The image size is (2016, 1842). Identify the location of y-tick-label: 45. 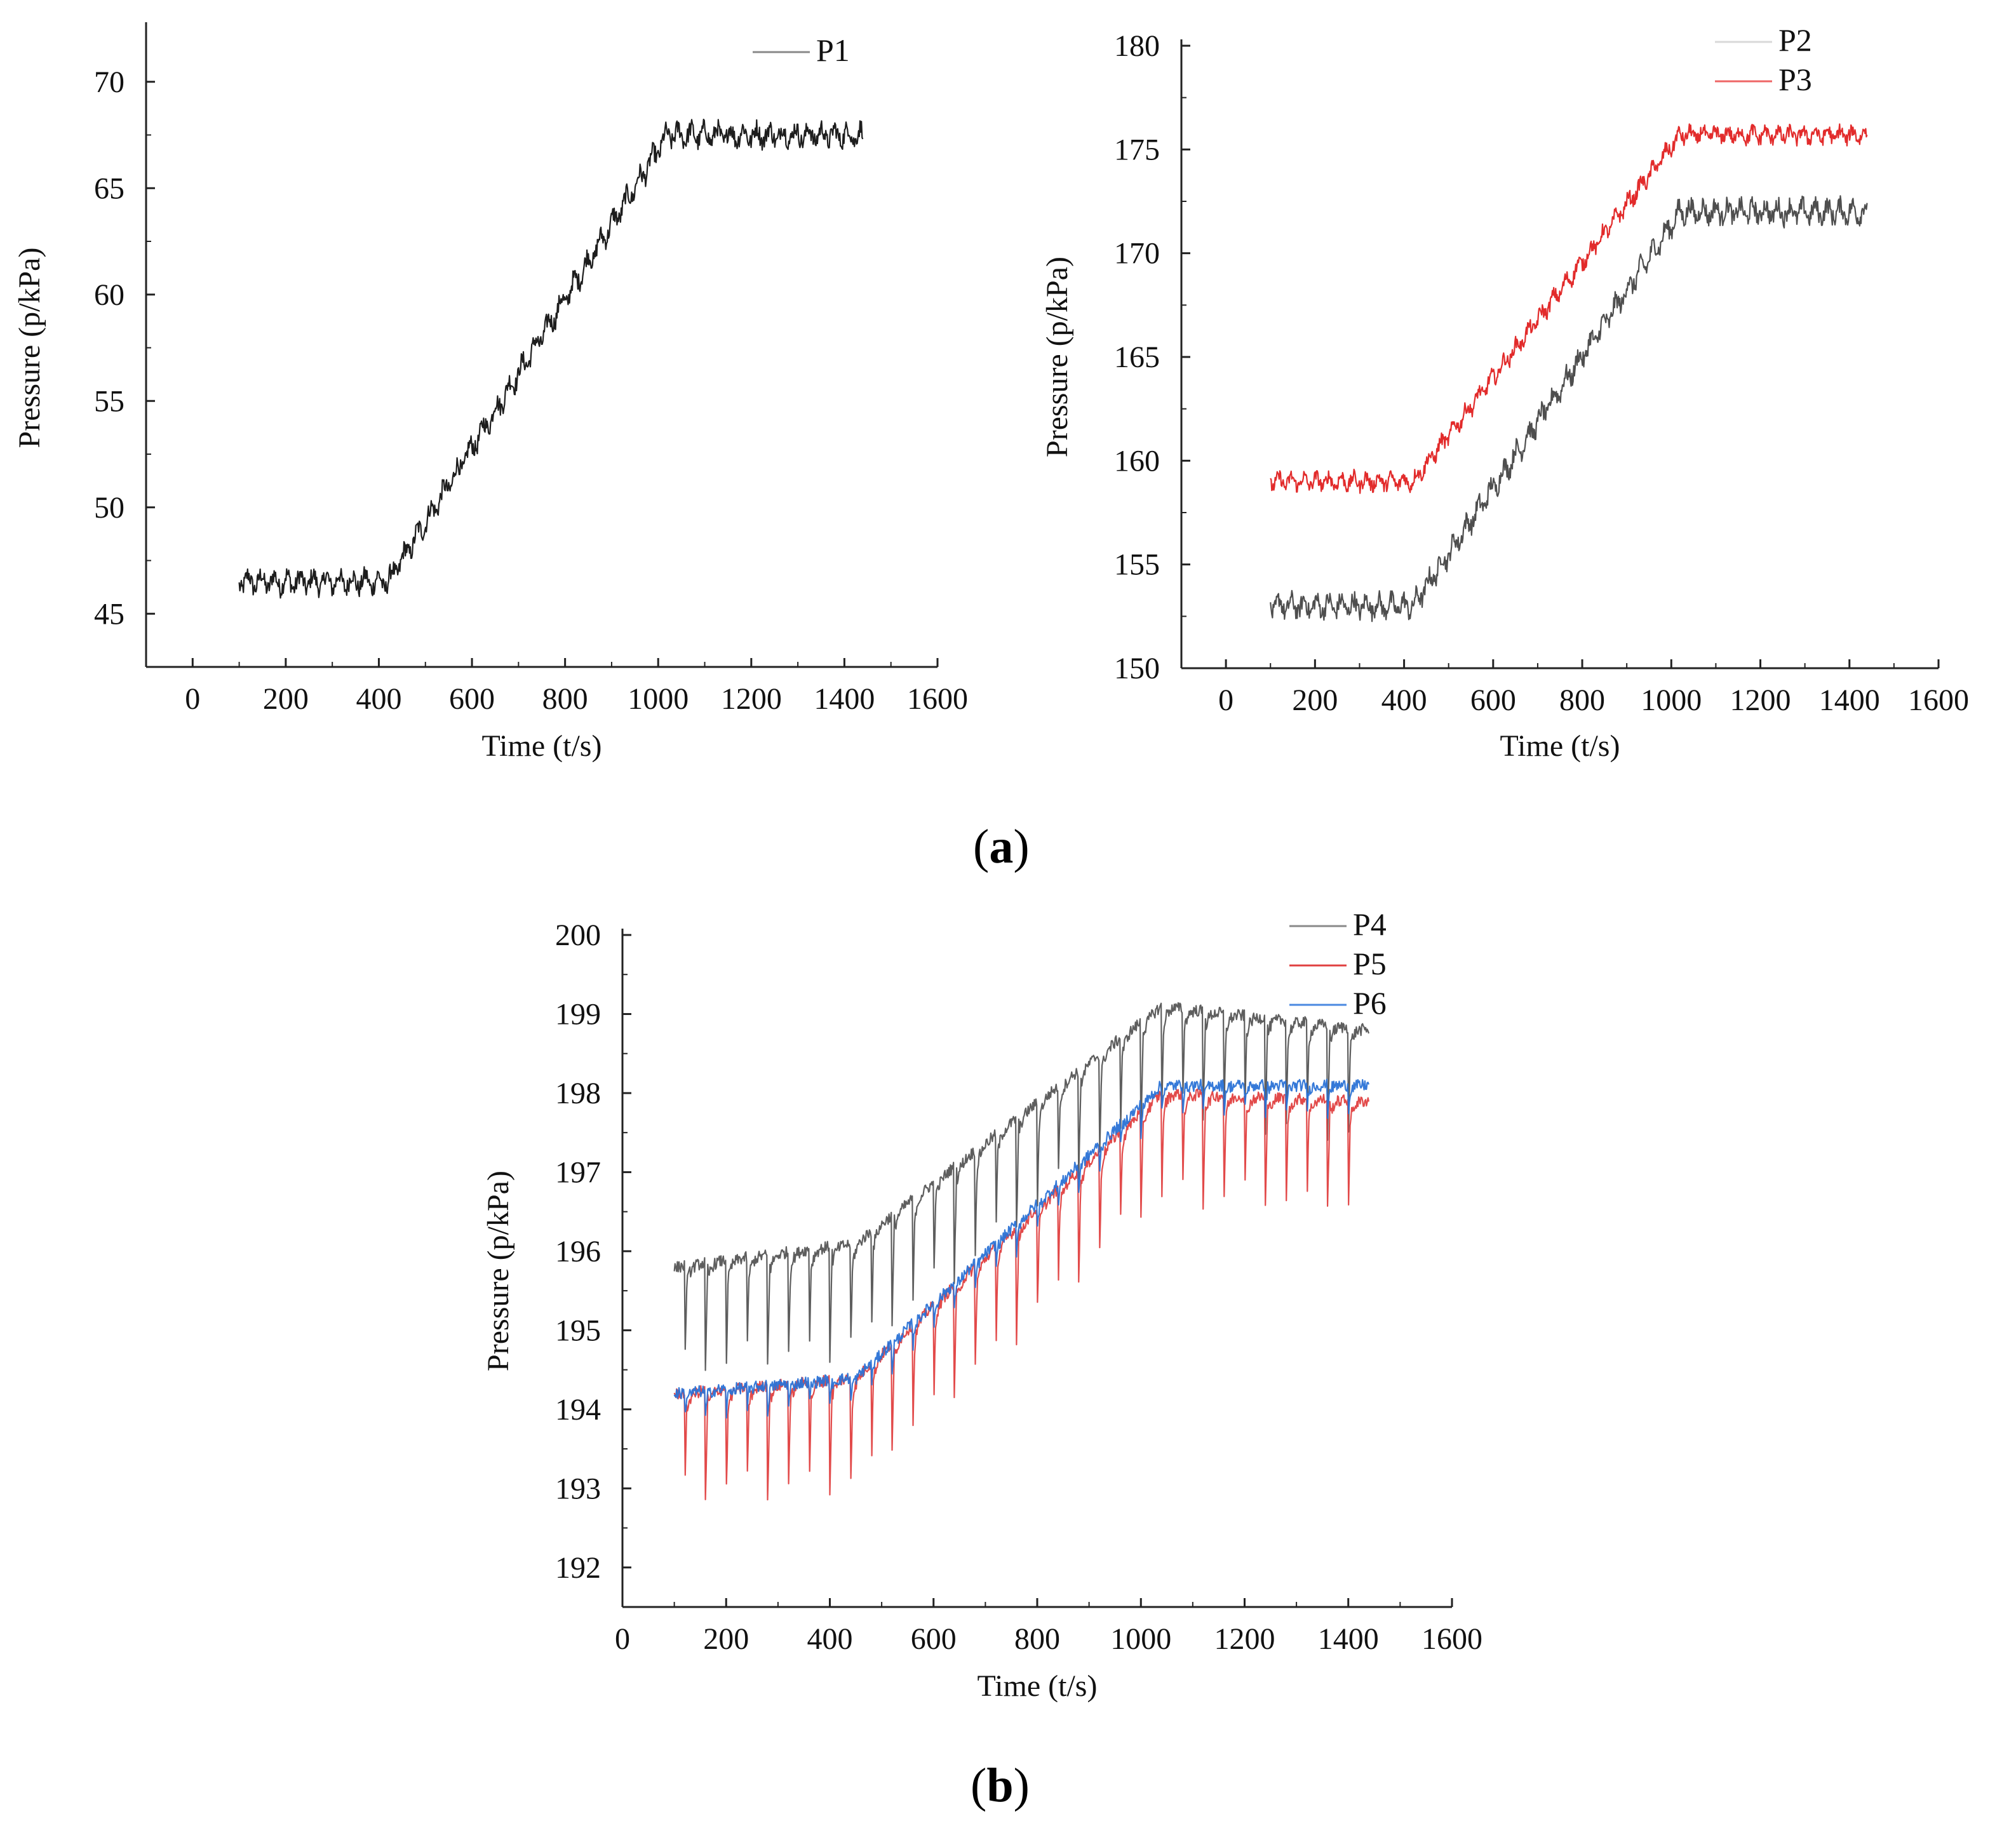
(109, 614).